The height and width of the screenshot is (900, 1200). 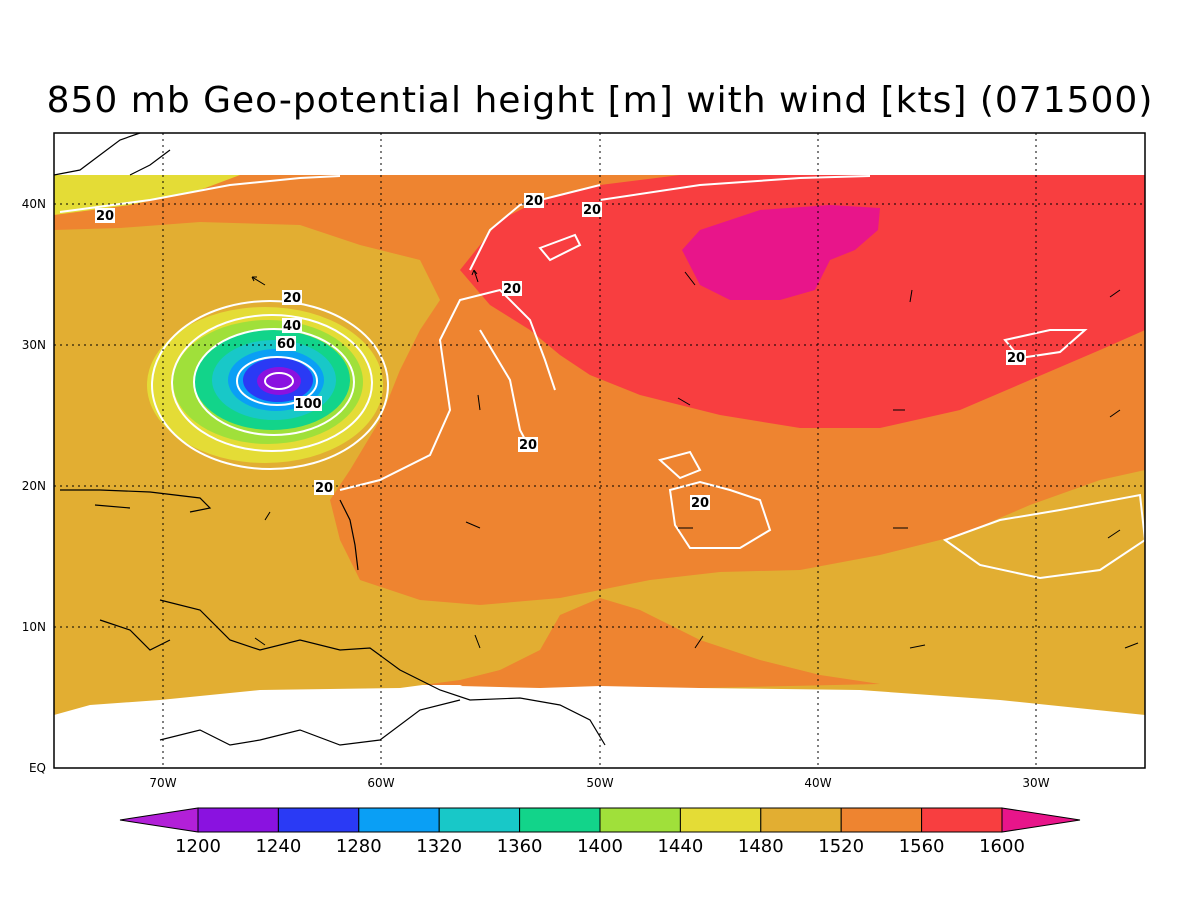 I want to click on colorbar-label: 1360, so click(x=520, y=846).